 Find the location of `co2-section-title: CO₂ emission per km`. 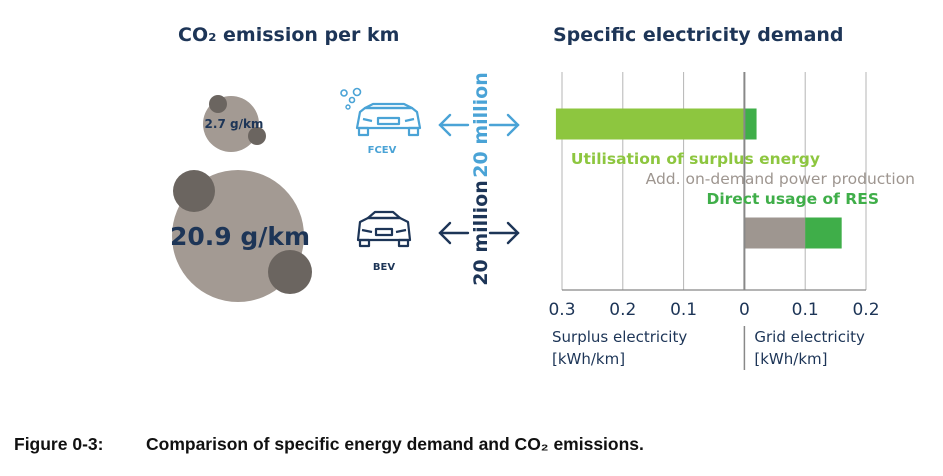

co2-section-title: CO₂ emission per km is located at coordinates (289, 35).